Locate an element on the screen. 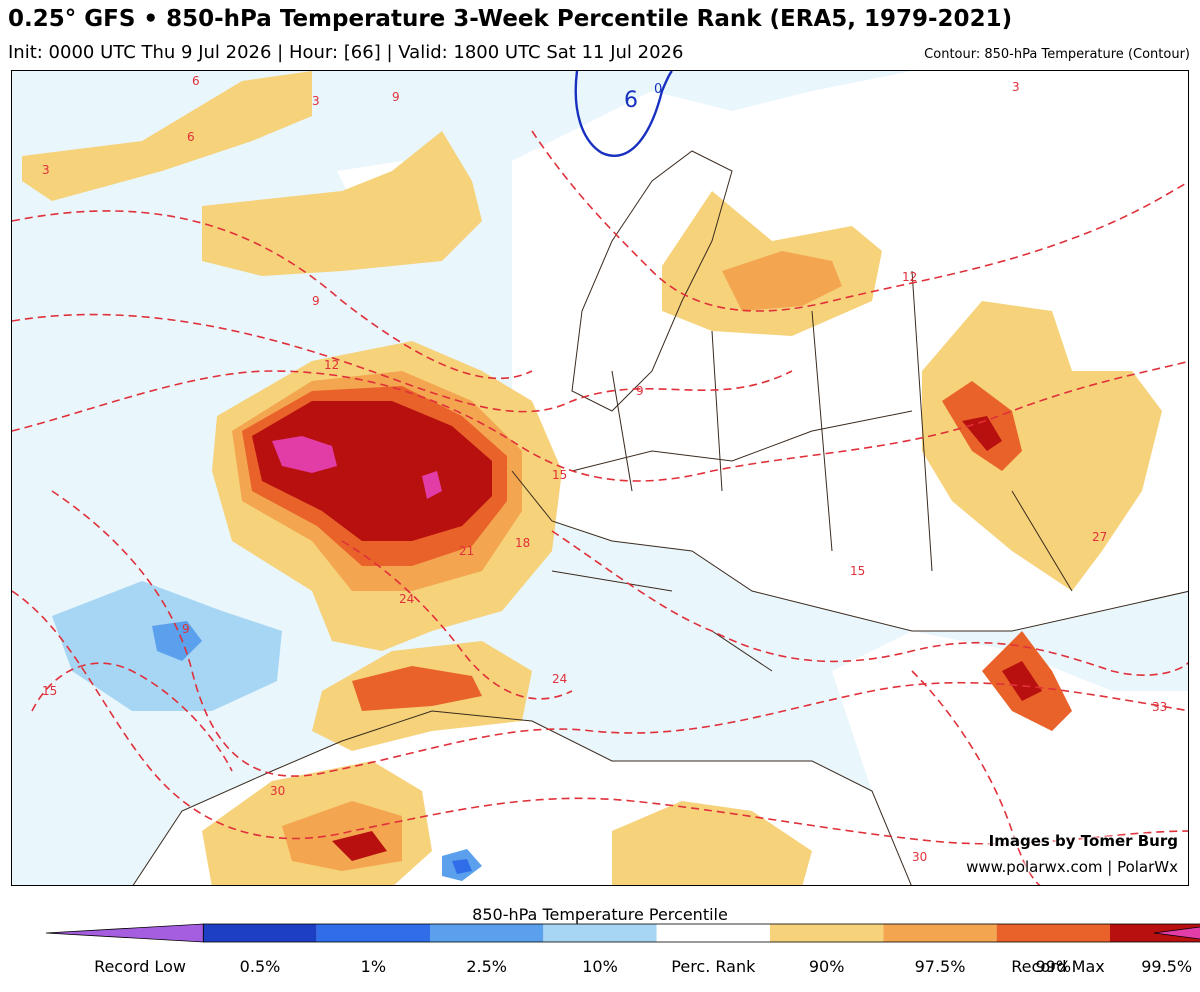 This screenshot has height=992, width=1200. contour-label-cold: 0 is located at coordinates (658, 89).